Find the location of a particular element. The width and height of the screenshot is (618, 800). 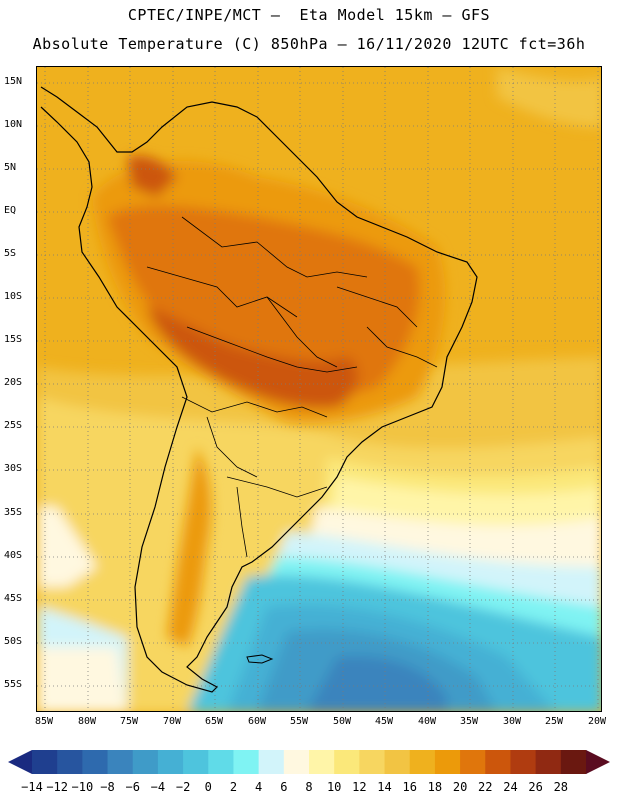

colorbar-label: −14 is located at coordinates (32, 787).